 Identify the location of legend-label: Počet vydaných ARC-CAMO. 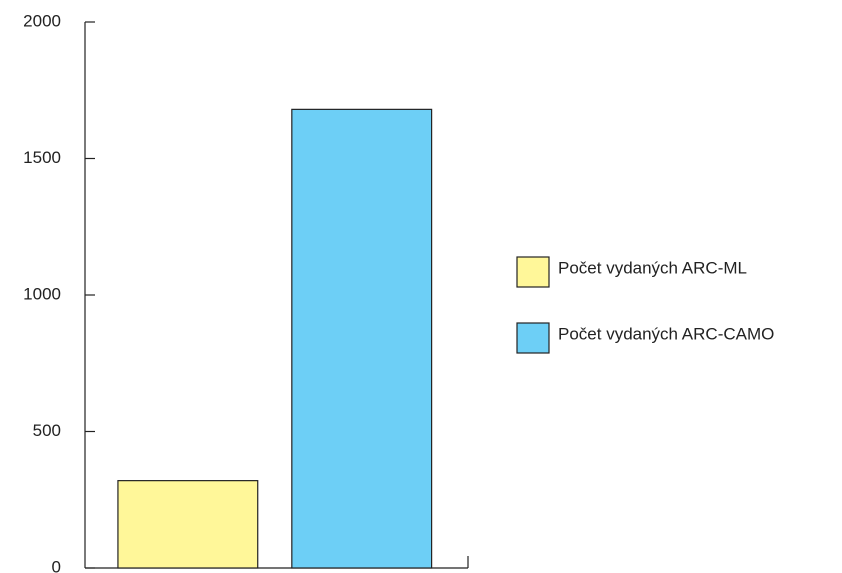
(666, 333).